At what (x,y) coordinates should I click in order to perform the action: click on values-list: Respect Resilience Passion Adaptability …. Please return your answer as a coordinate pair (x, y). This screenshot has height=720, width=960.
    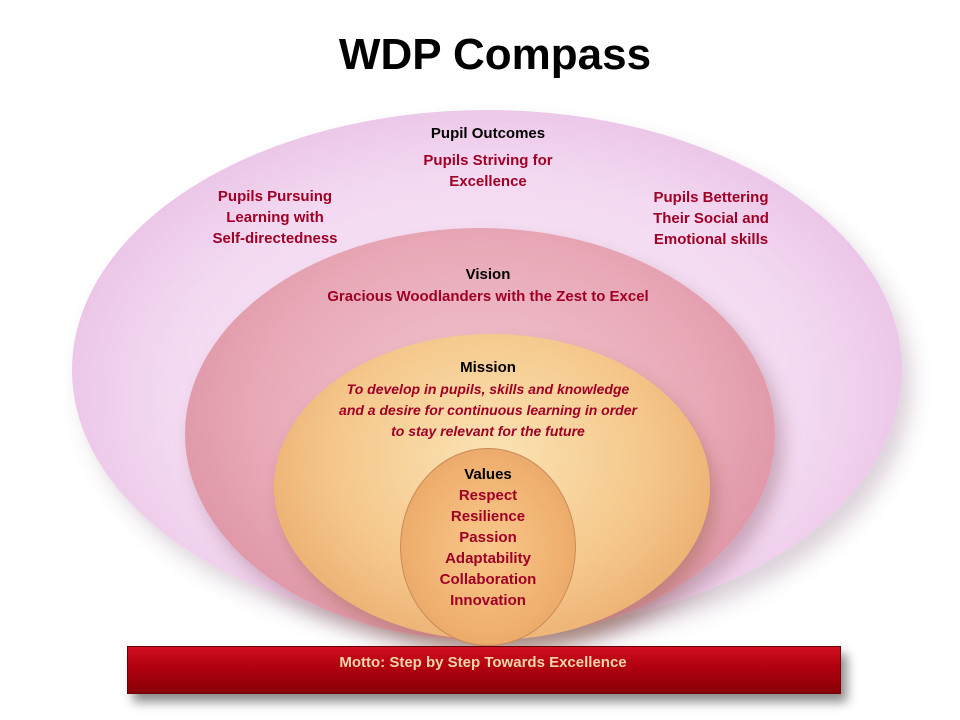
    Looking at the image, I should click on (488, 548).